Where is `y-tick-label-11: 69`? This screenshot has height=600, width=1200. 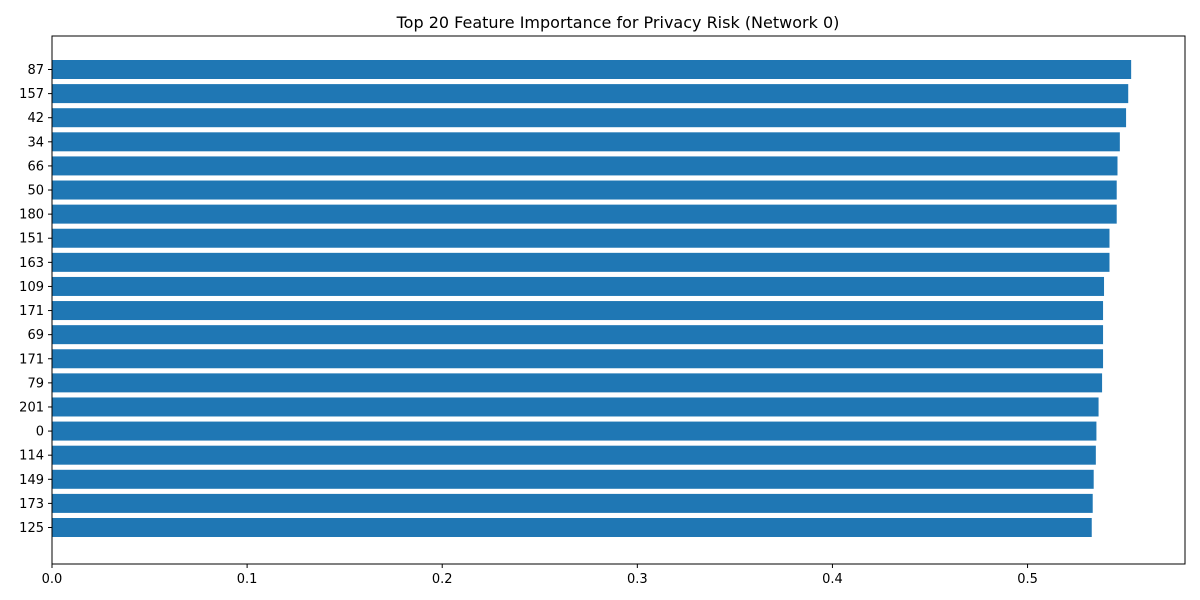
y-tick-label-11: 69 is located at coordinates (35, 335).